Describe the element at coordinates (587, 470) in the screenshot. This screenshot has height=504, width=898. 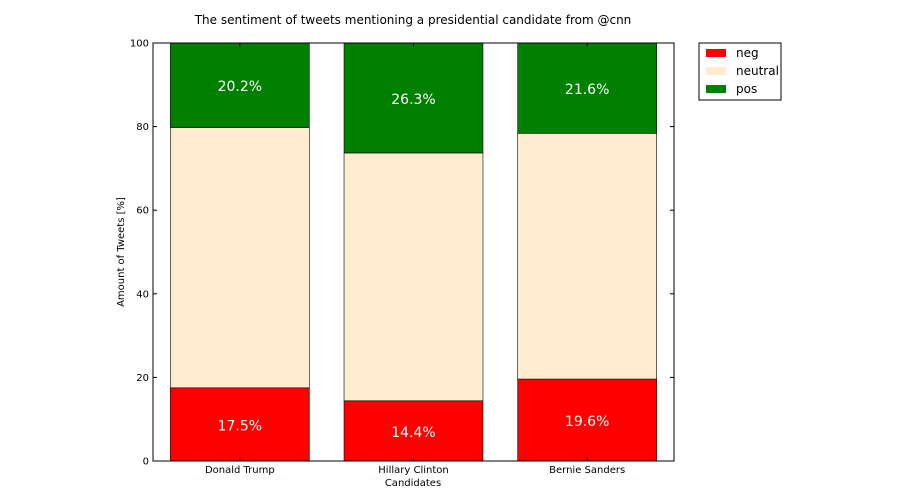
I see `x-tick-label-2: Bernie Sanders` at that location.